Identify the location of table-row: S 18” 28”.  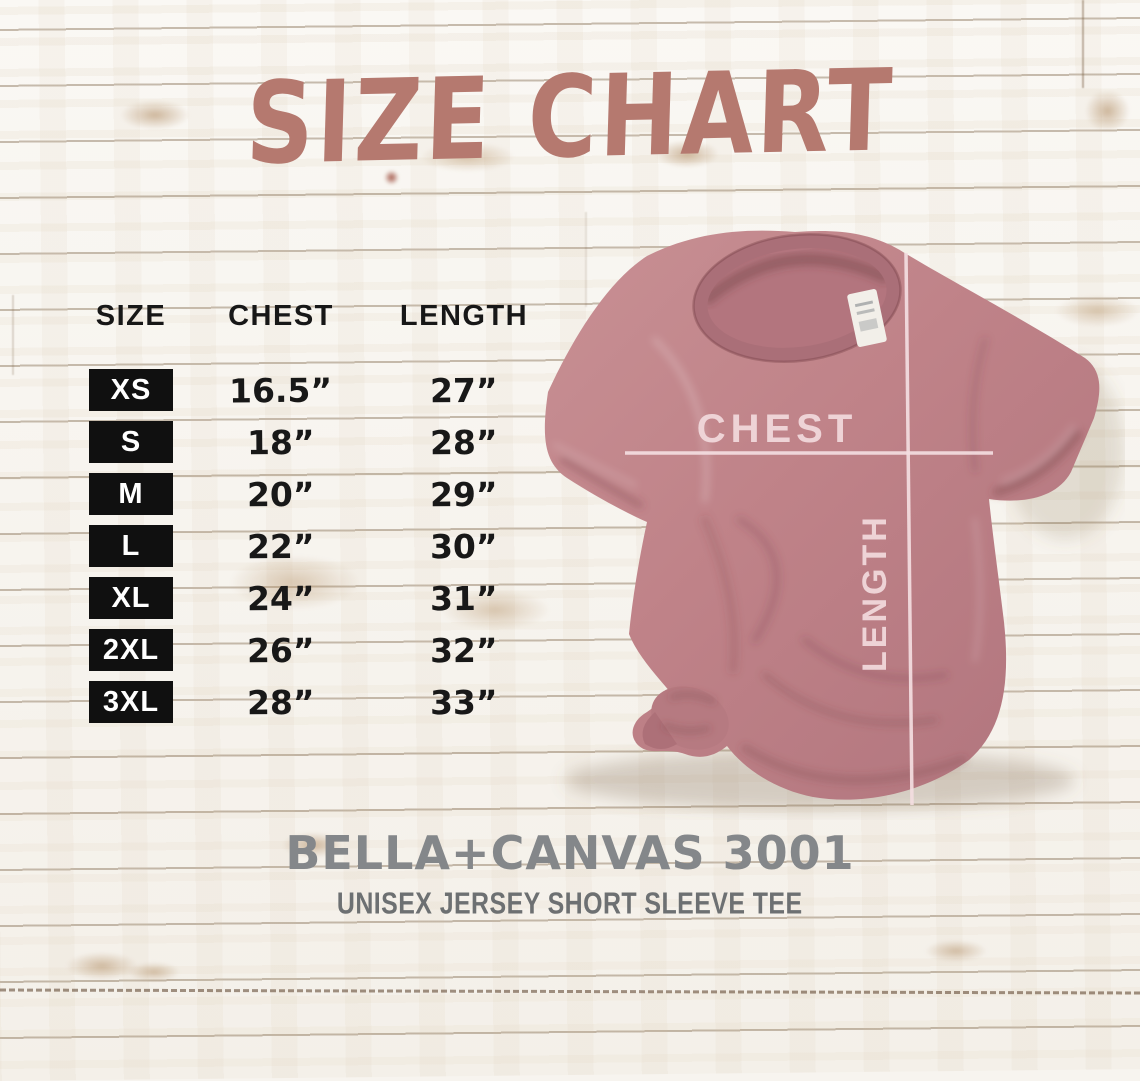
(314, 442).